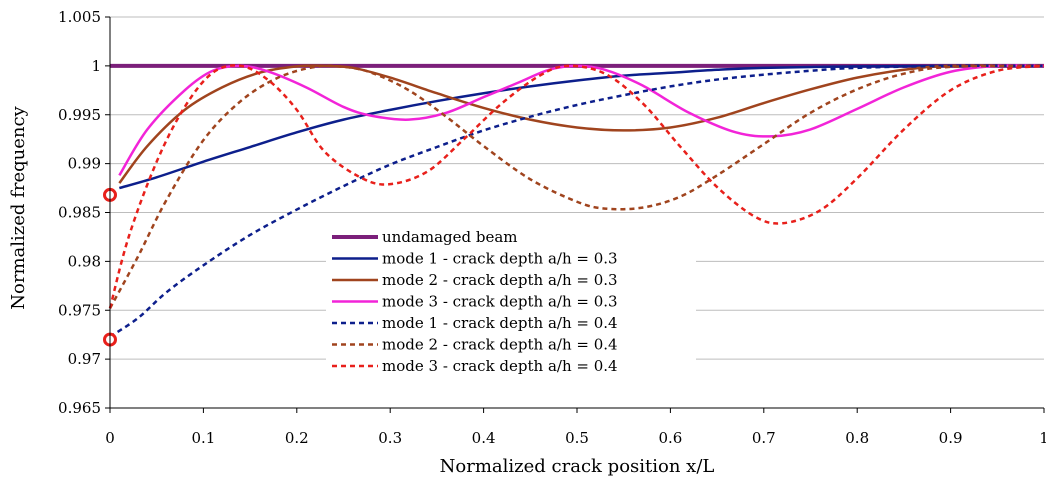 This screenshot has width=1046, height=481. What do you see at coordinates (390, 438) in the screenshot?
I see `x-tick-label: 0.3` at bounding box center [390, 438].